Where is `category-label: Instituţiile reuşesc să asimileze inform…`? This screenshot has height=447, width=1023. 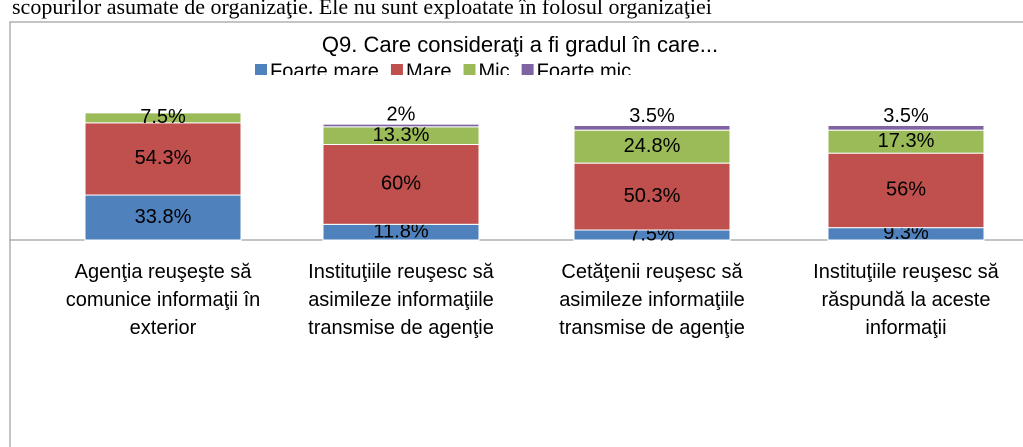
category-label: Instituţiile reuşesc să asimileze inform… is located at coordinates (401, 300).